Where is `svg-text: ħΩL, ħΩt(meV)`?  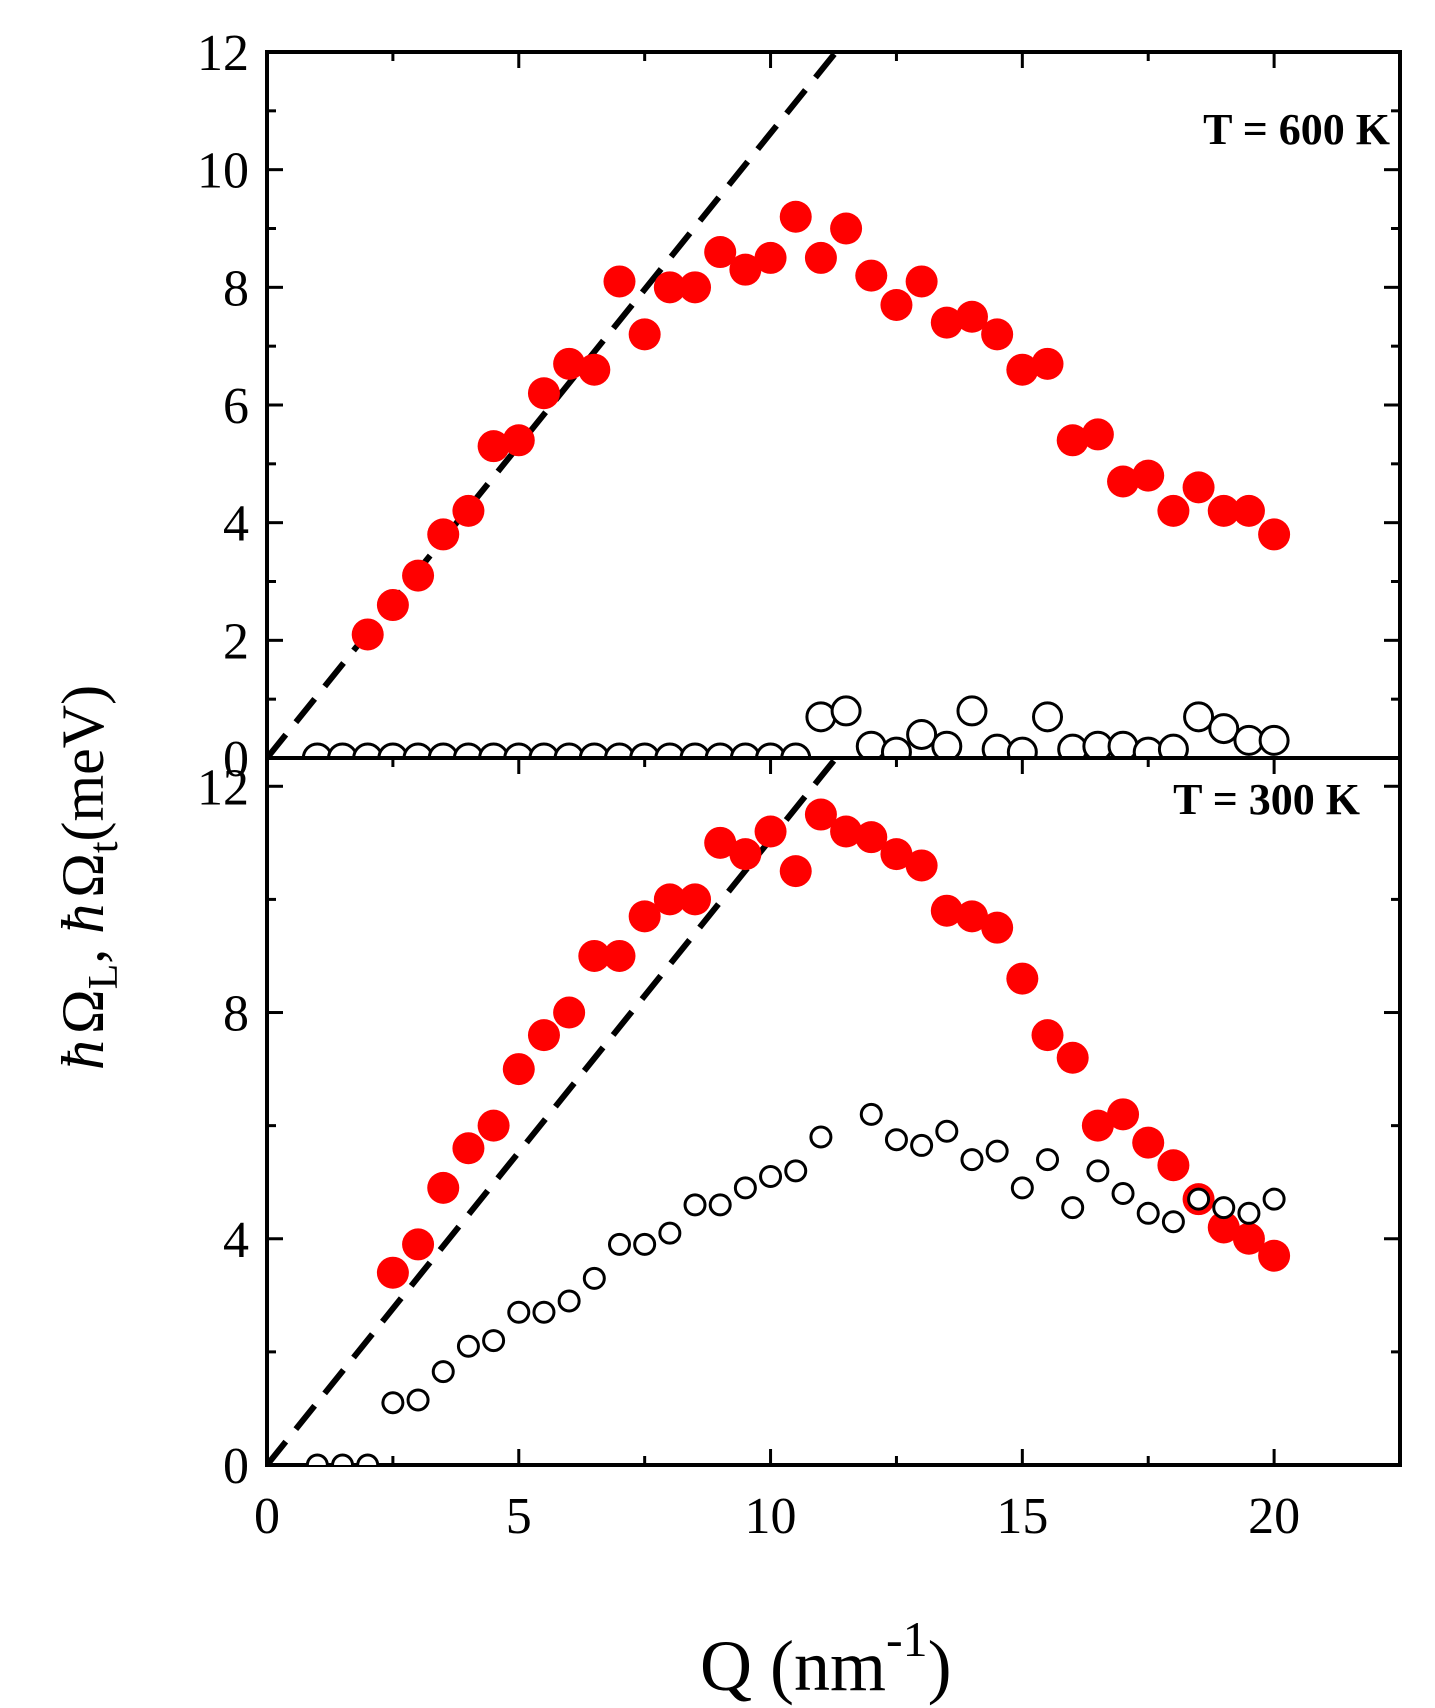 svg-text: ħΩL, ħΩt(meV) is located at coordinates (88, 877).